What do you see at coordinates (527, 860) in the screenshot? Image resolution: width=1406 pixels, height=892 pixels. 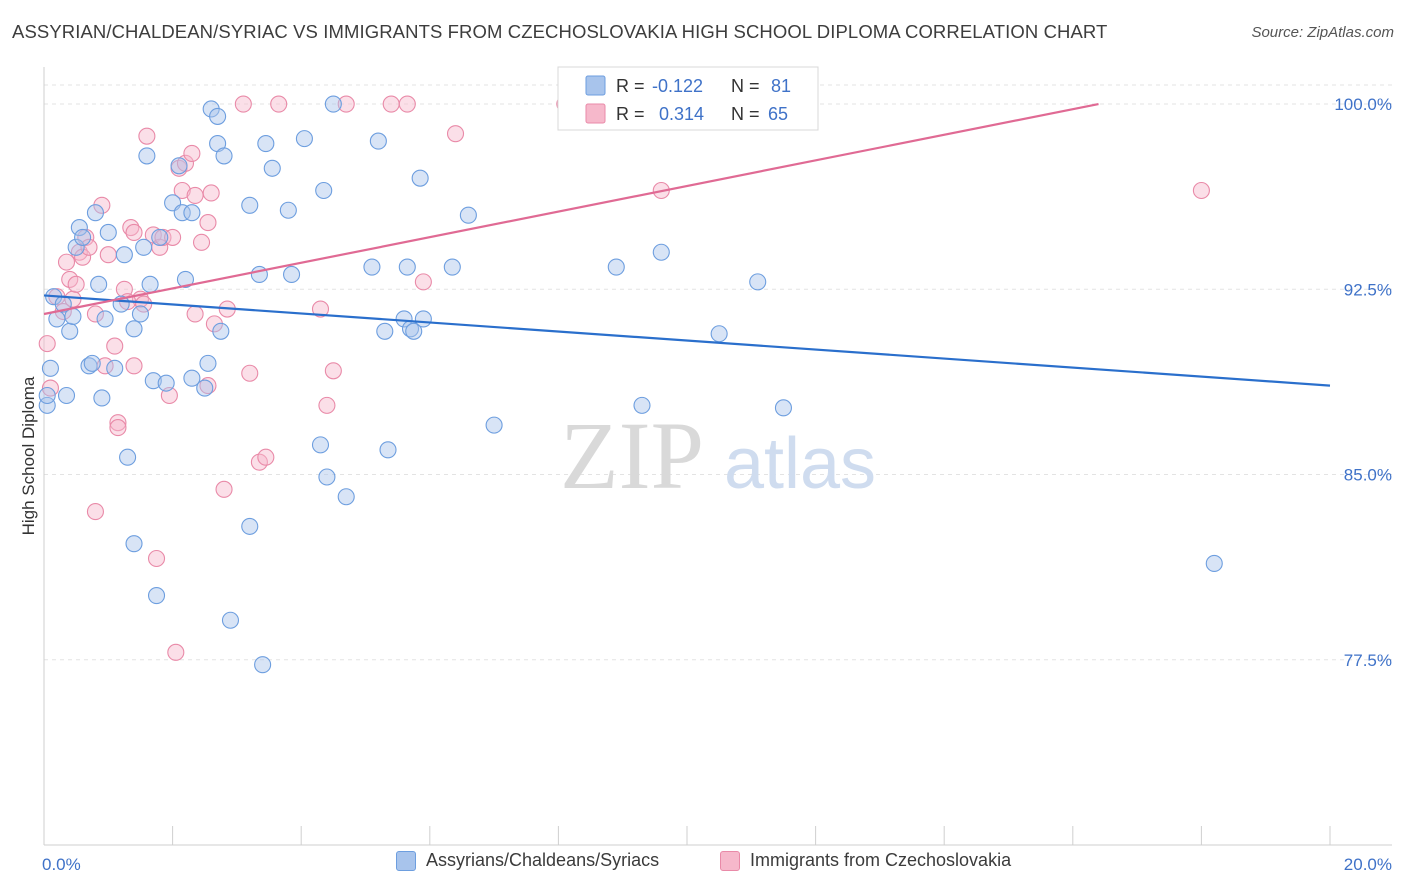 I see `legend-item-assyrians: Assyrians/Chaldeans/Syriacs` at bounding box center [527, 860].